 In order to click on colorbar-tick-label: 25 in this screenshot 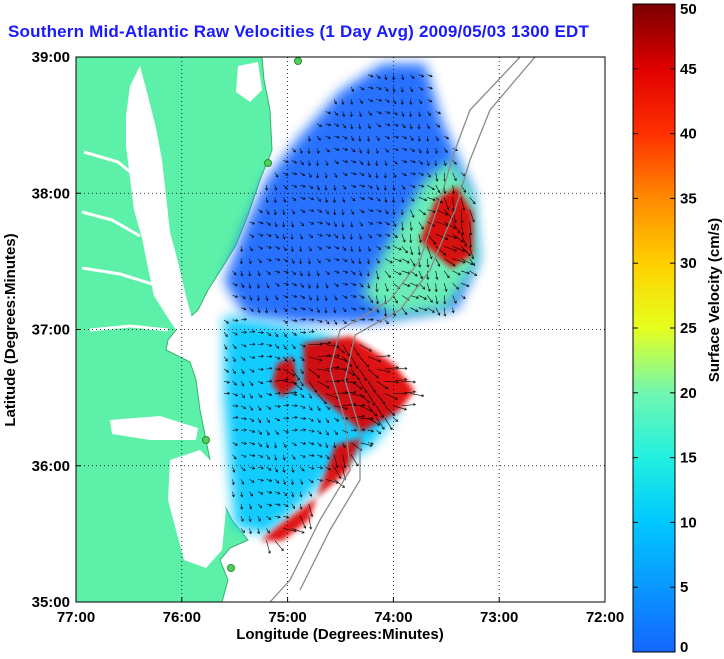, I will do `click(688, 328)`.